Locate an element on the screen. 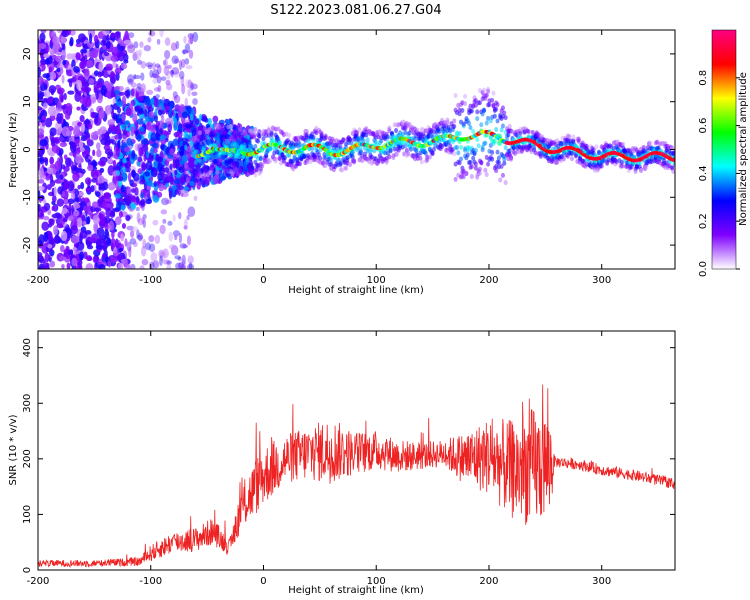 Image resolution: width=750 pixels, height=600 pixels. spectrogram-ridge-cell is located at coordinates (673, 160).